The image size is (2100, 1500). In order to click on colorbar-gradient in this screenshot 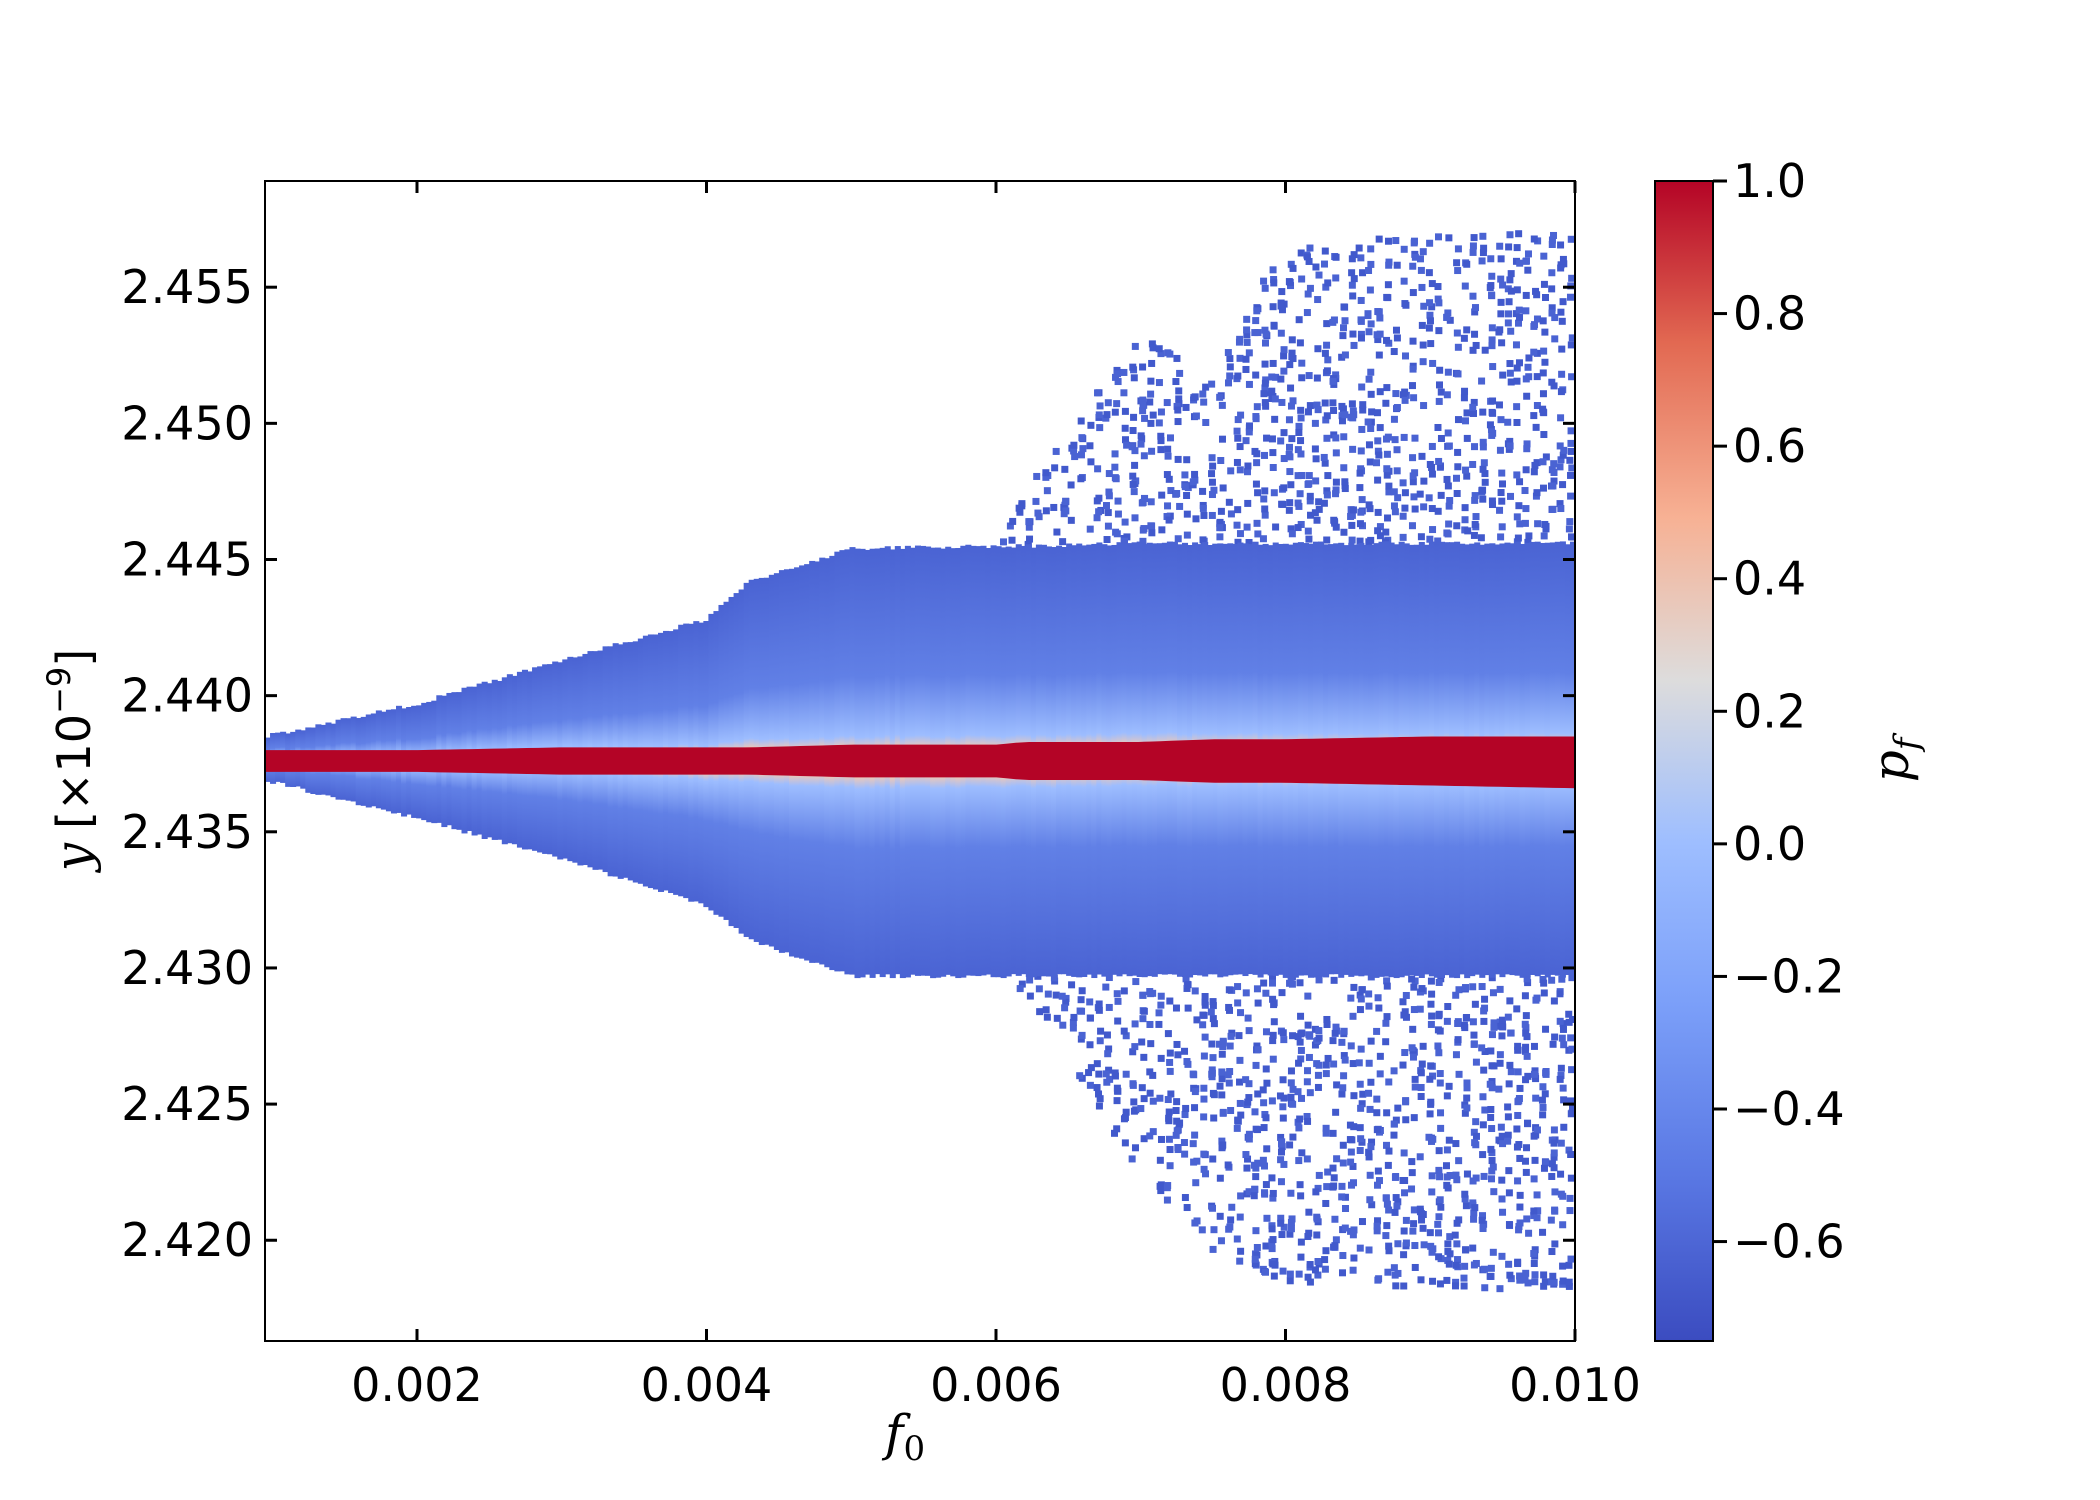, I will do `click(1684, 761)`.